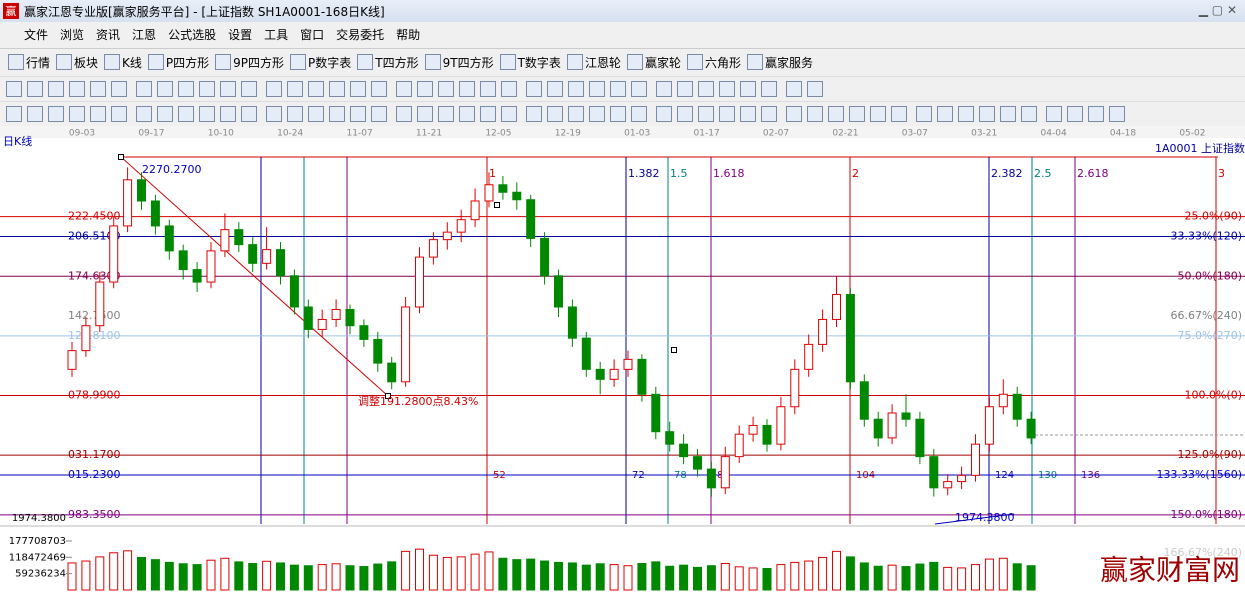  Describe the element at coordinates (593, 62) in the screenshot. I see `toolbar-button: 江恩轮` at that location.